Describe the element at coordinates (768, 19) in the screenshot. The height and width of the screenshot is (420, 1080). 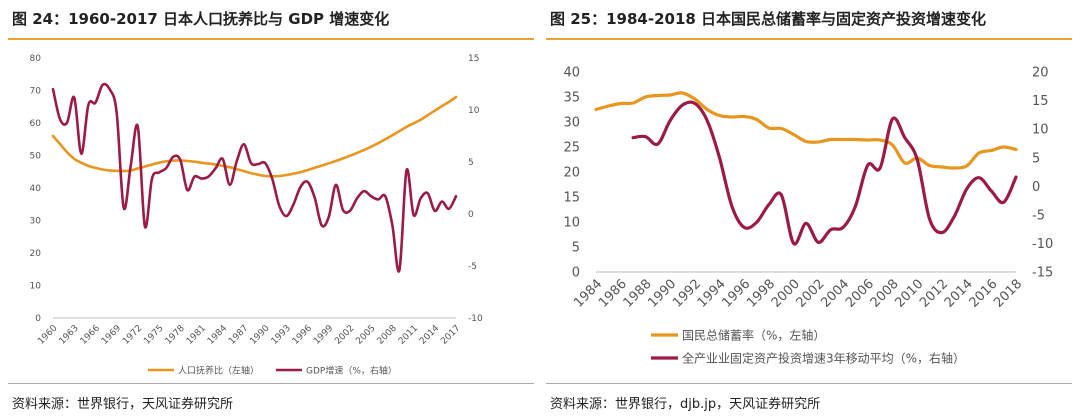
I see `chart-title: 图 25：1984-2018 日本国民总储蓄率与固定资产投资增速变化` at that location.